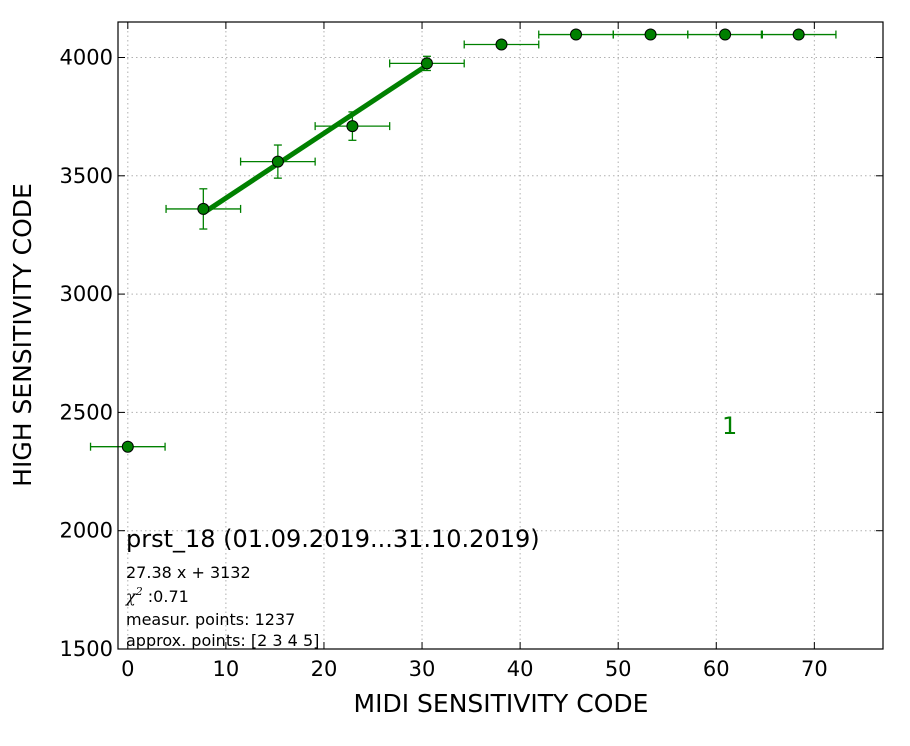  I want to click on y-tick-label: 3000, so click(86, 294).